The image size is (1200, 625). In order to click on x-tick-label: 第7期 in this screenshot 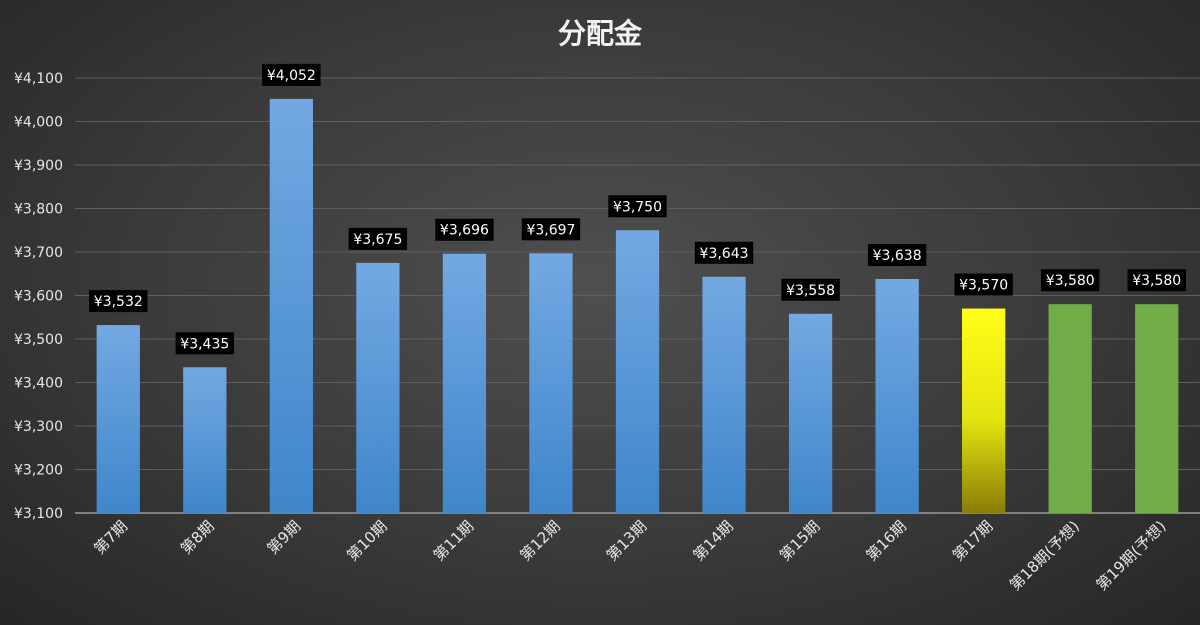, I will do `click(110, 537)`.